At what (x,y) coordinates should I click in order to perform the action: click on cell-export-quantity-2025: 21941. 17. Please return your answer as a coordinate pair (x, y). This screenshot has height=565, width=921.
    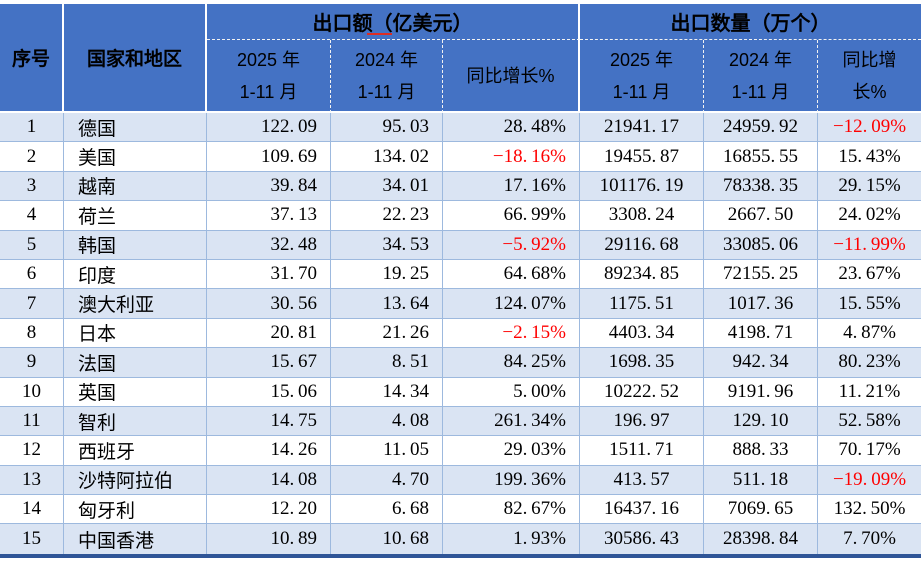
    Looking at the image, I should click on (642, 128).